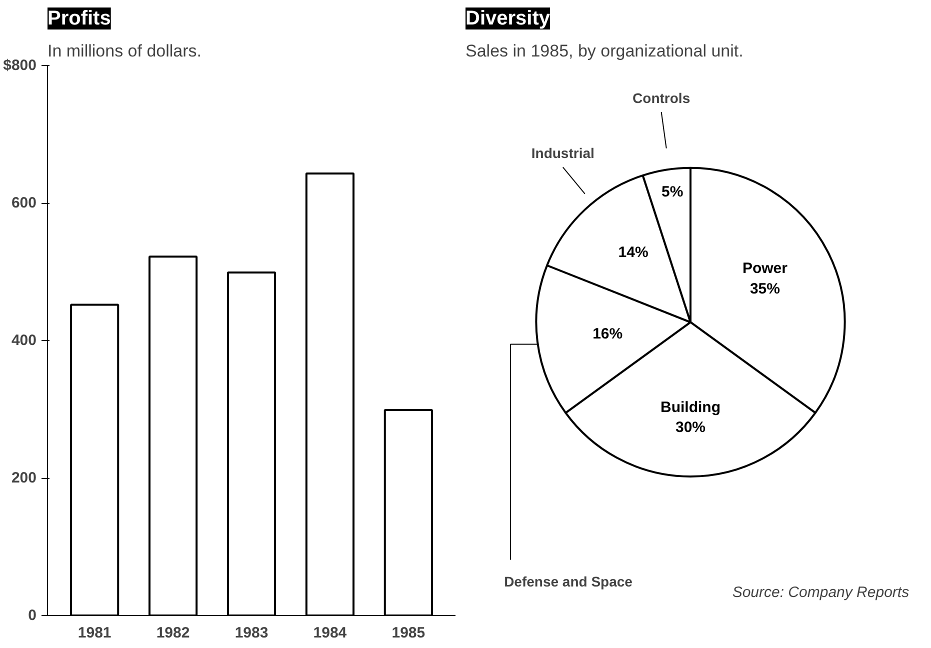  Describe the element at coordinates (330, 633) in the screenshot. I see `x-tick-label: 1984` at that location.